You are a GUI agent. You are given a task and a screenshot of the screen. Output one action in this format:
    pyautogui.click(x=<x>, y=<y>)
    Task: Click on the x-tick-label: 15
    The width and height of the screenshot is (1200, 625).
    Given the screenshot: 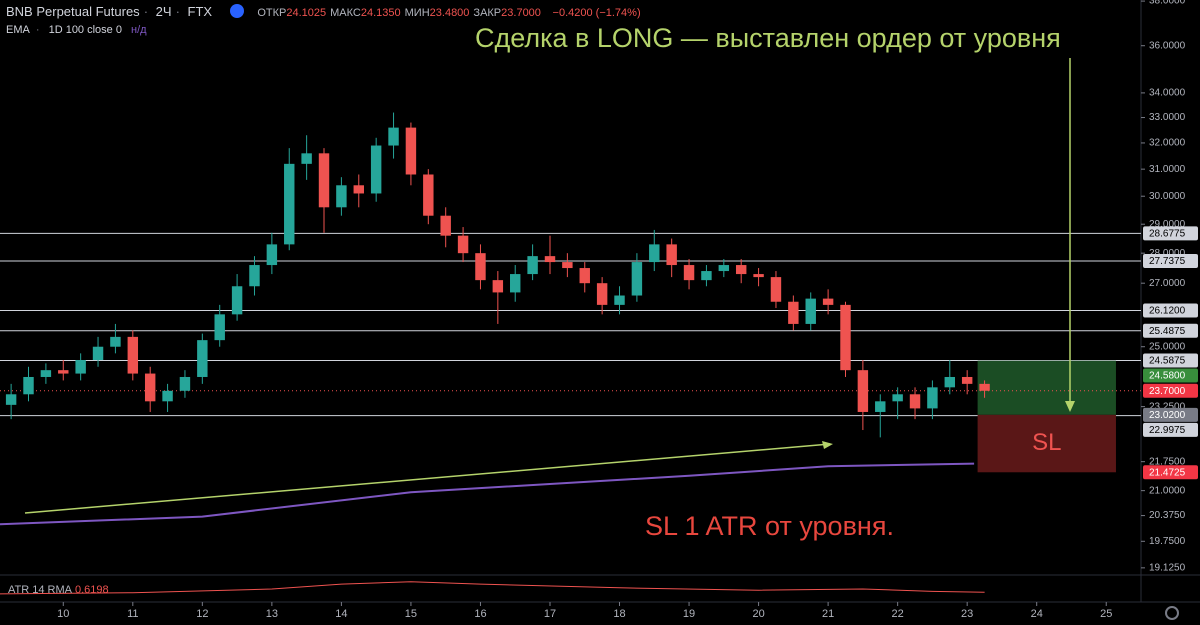 What is the action you would take?
    pyautogui.click(x=411, y=614)
    